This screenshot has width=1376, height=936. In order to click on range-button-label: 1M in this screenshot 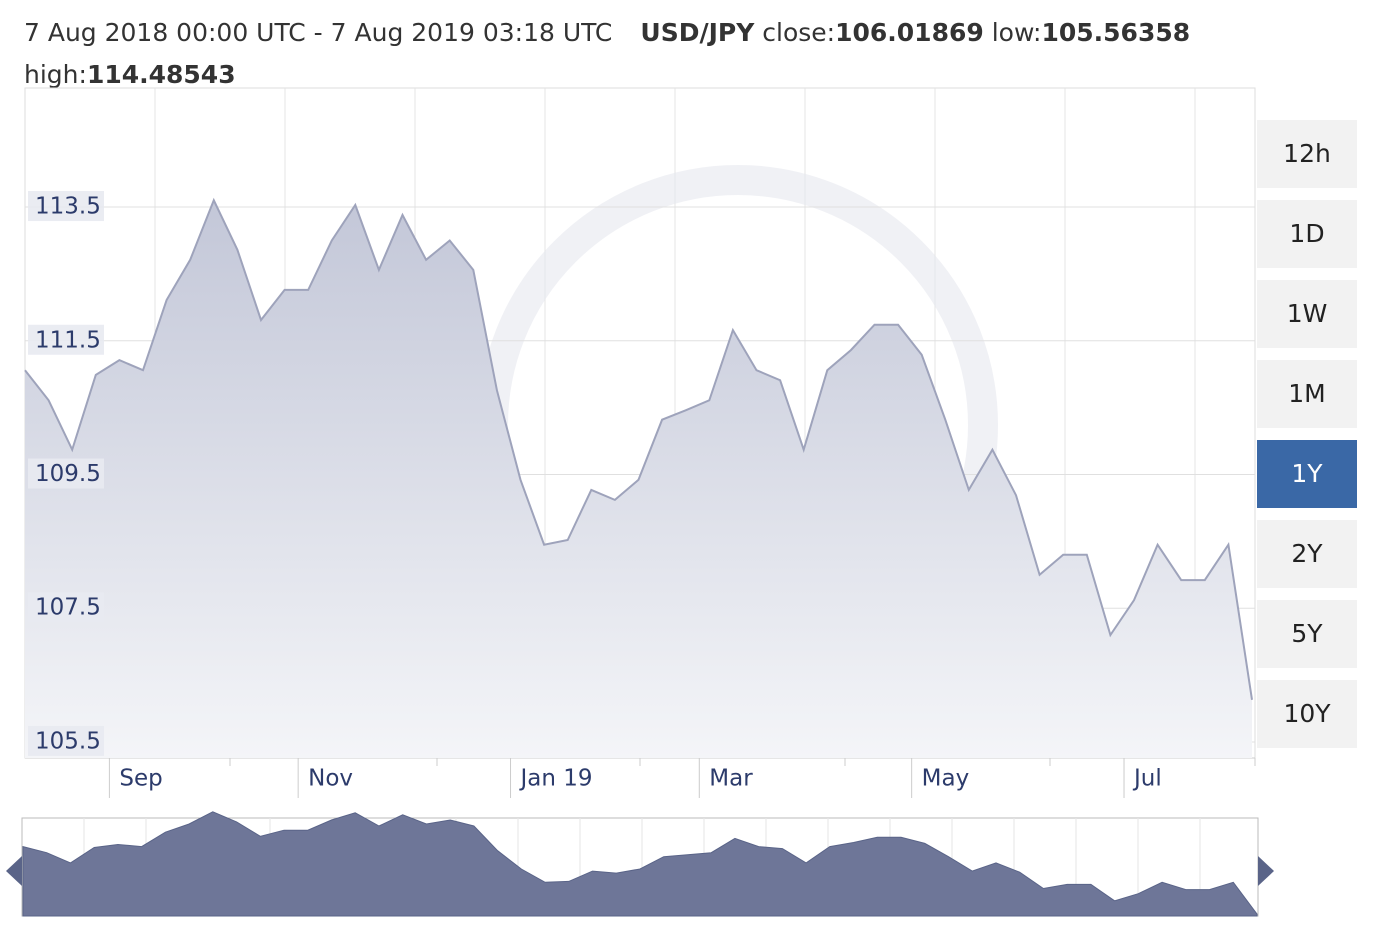, I will do `click(1306, 393)`.